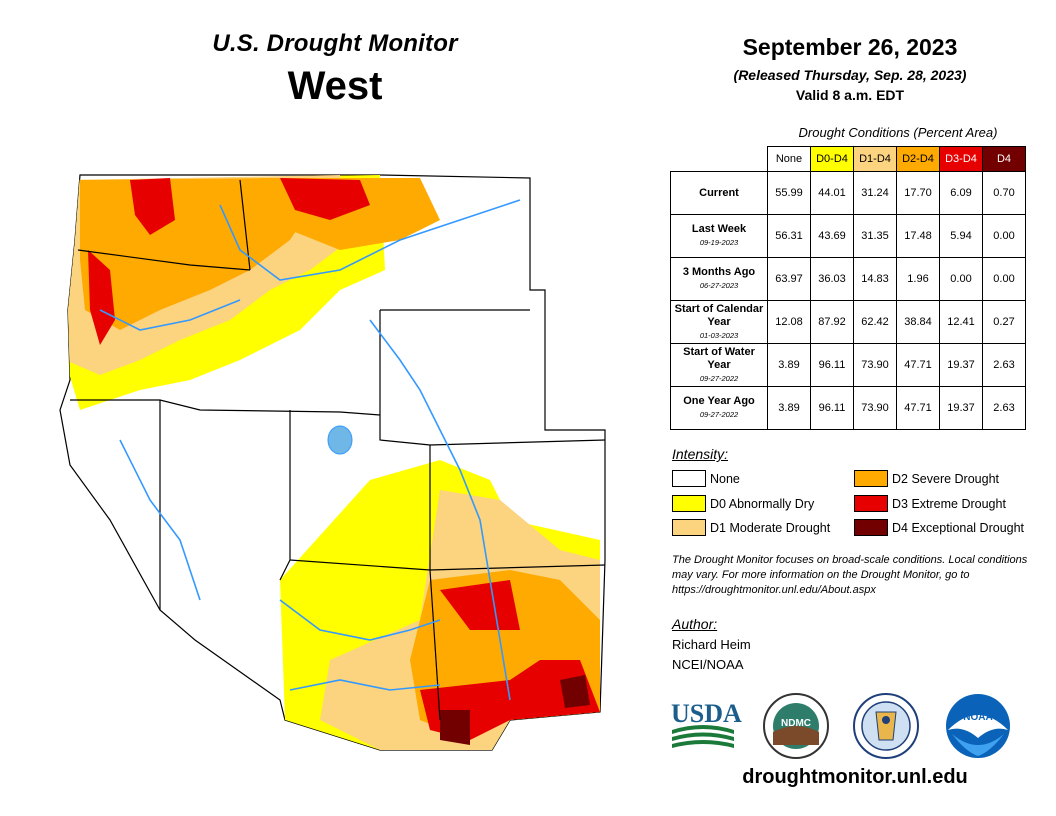 The image size is (1056, 816). I want to click on legend-swatch-d4, so click(871, 527).